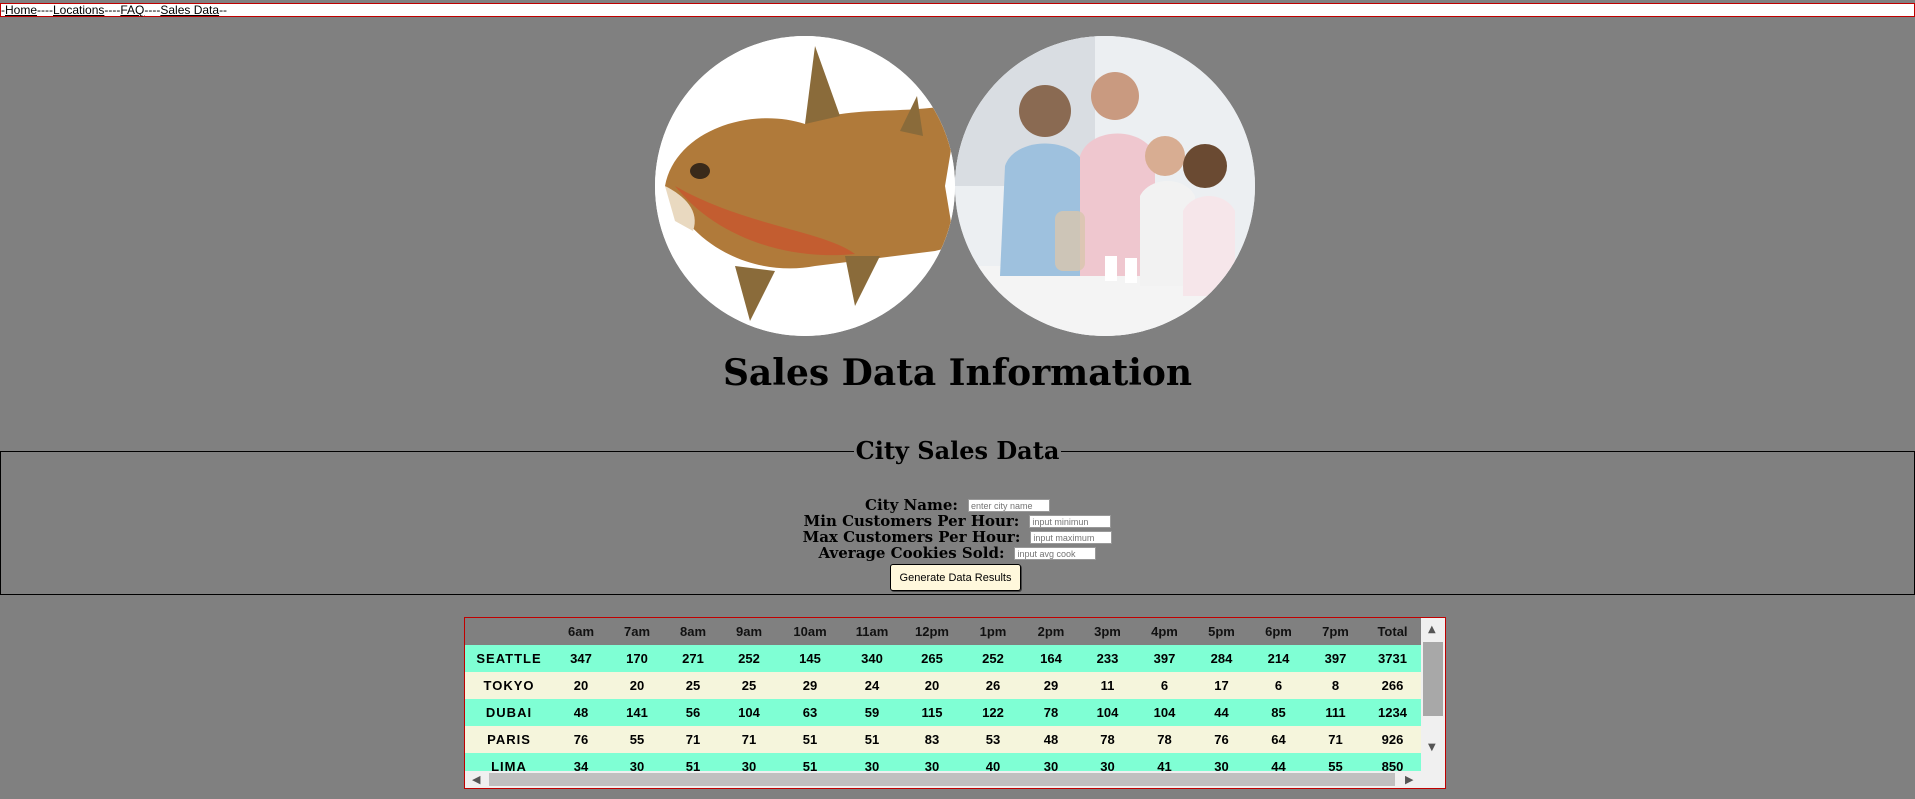 The height and width of the screenshot is (799, 1915). I want to click on city-name-row: City Name:, so click(957, 505).